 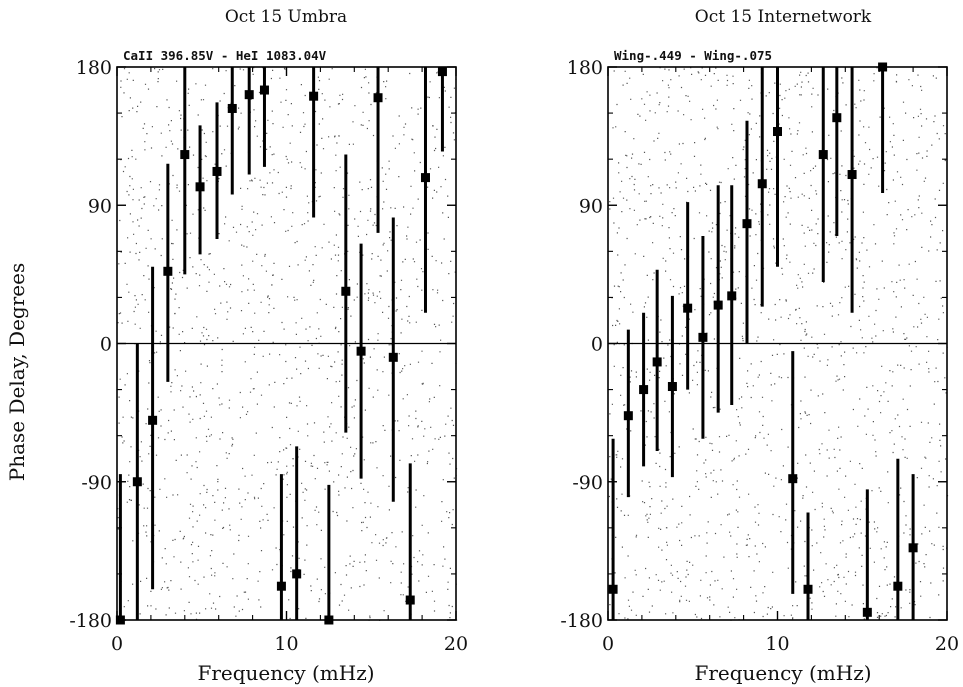 I want to click on panel-subtitle: CaII 396.85V - HeI 1083.04V, so click(x=225, y=55).